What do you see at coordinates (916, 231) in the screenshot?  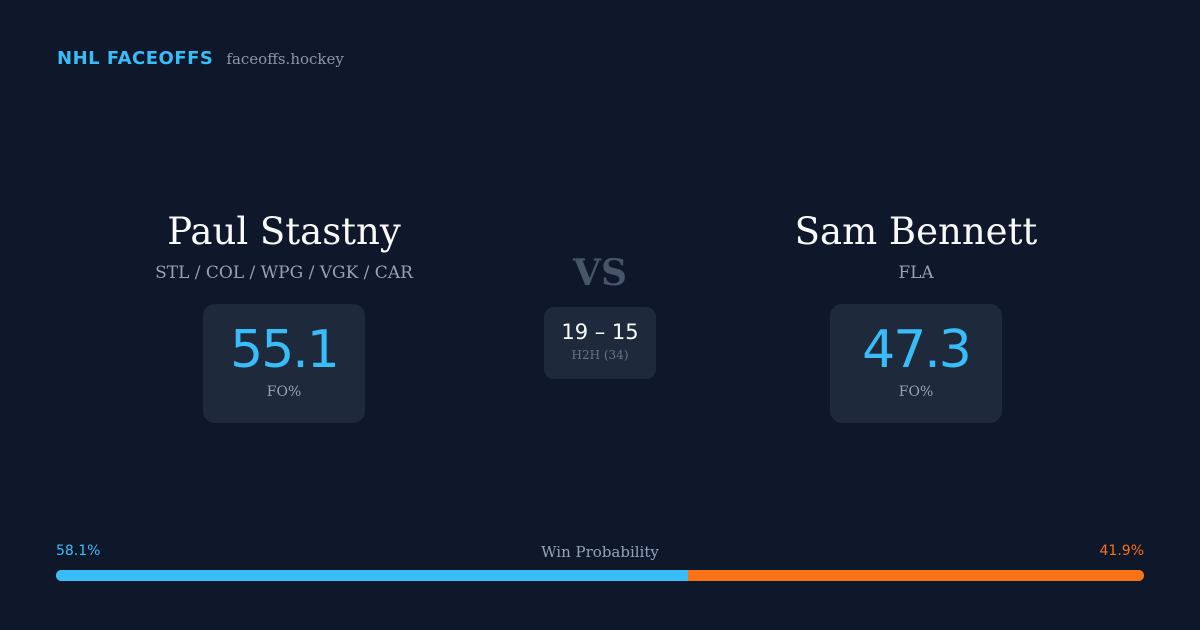 I see `player-right-name: Sam Bennett` at bounding box center [916, 231].